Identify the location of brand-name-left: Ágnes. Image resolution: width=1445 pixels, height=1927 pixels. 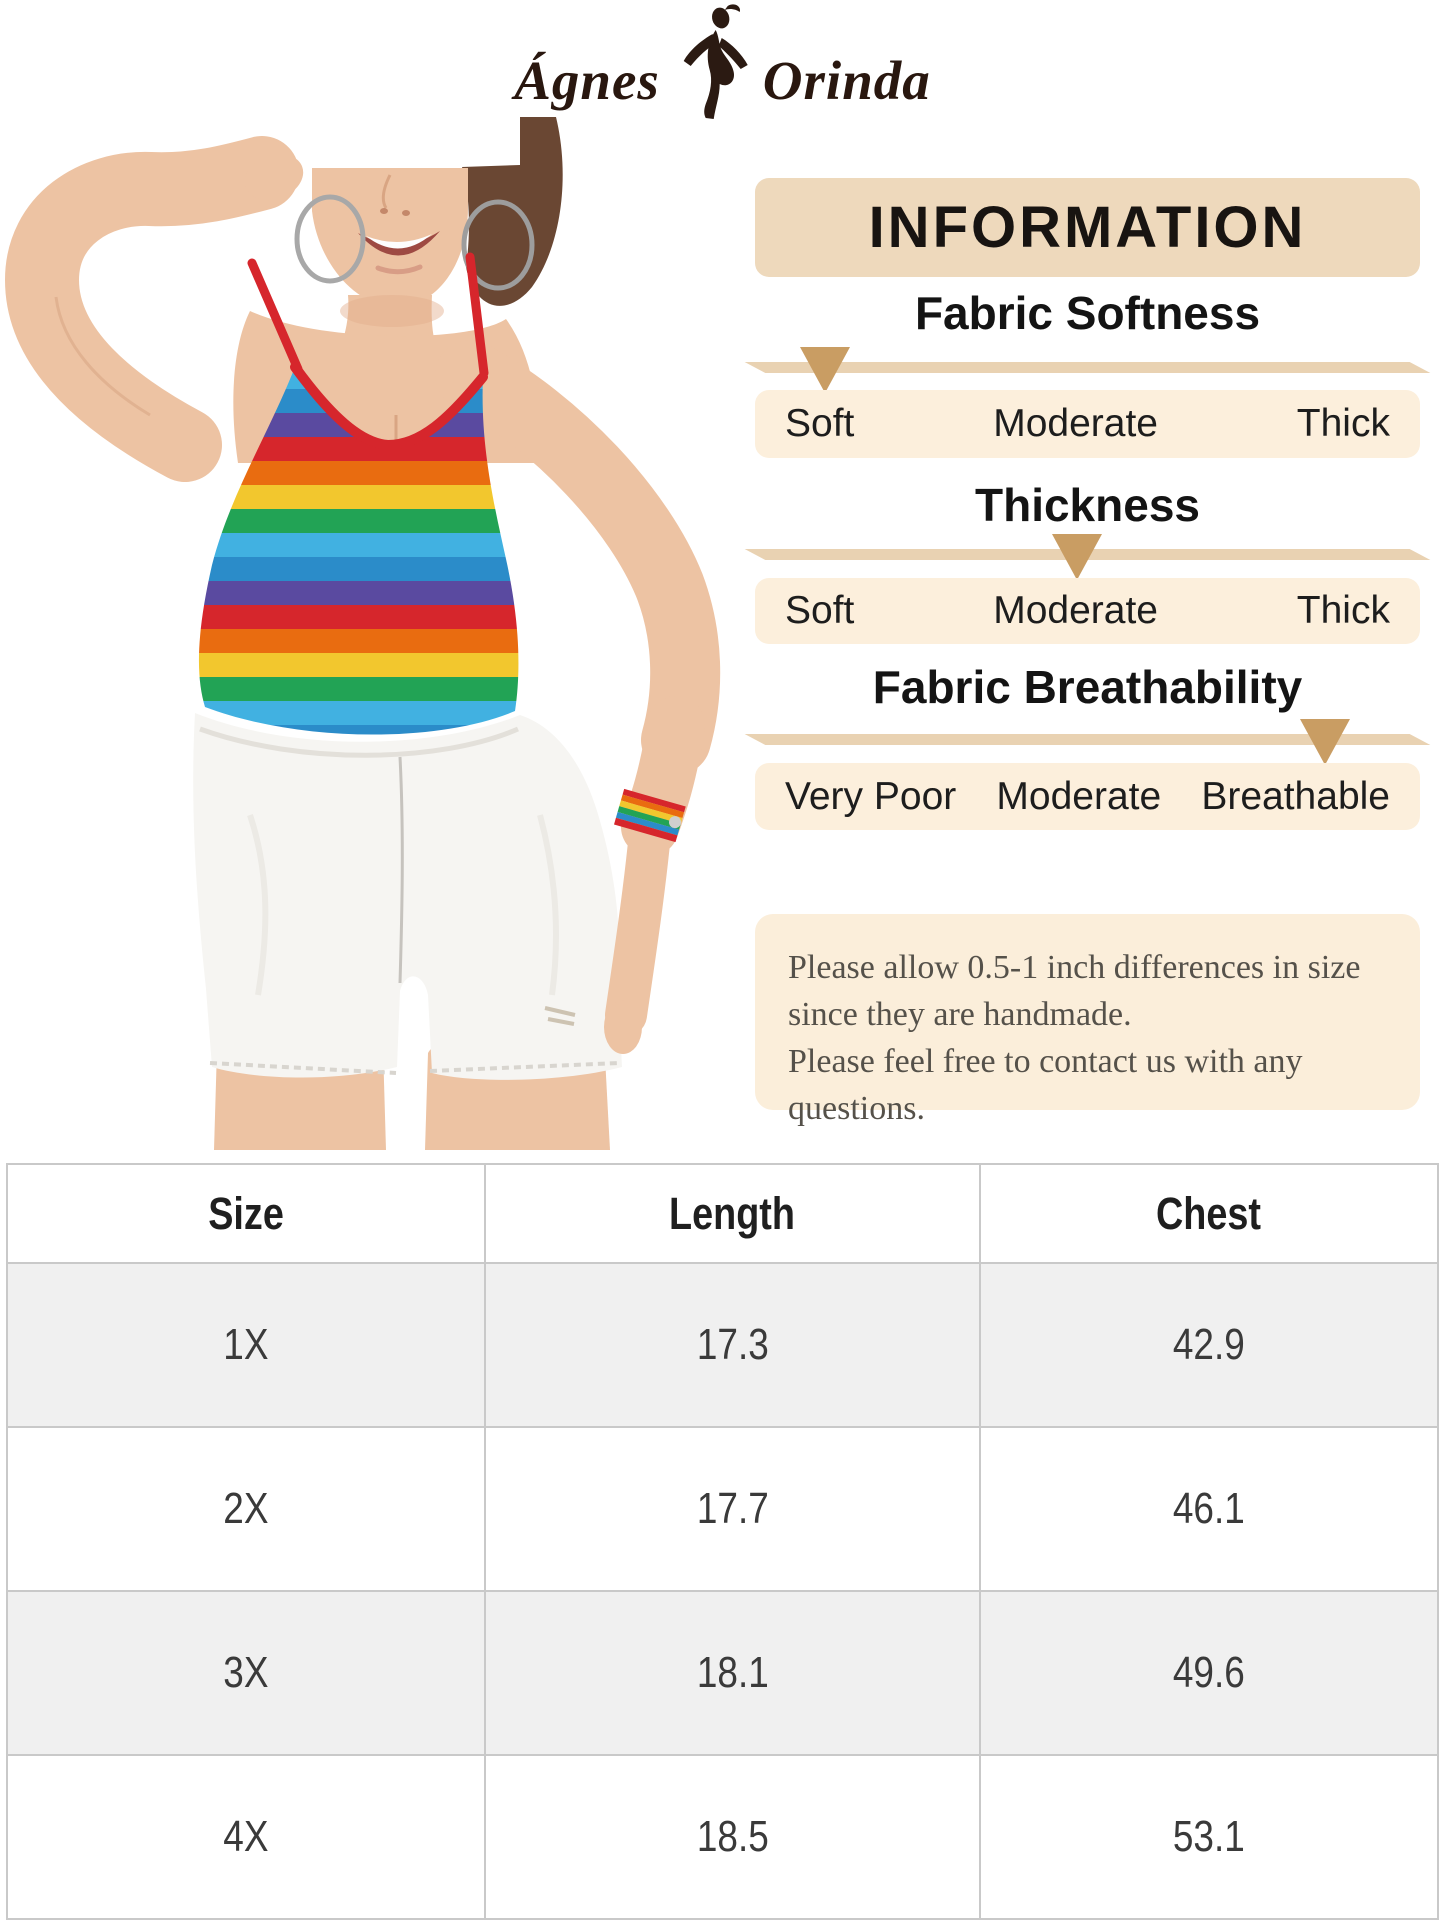
(587, 80).